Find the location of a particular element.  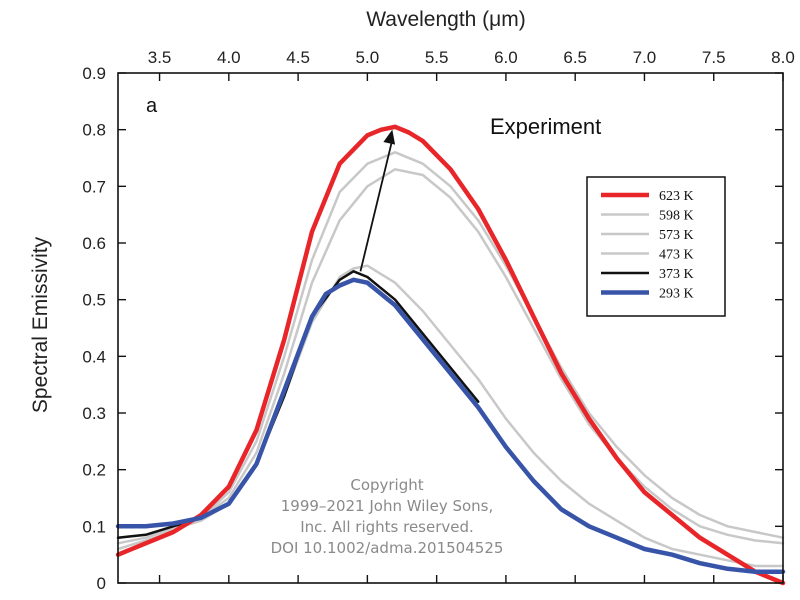

y-tick-label: 0 is located at coordinates (101, 583).